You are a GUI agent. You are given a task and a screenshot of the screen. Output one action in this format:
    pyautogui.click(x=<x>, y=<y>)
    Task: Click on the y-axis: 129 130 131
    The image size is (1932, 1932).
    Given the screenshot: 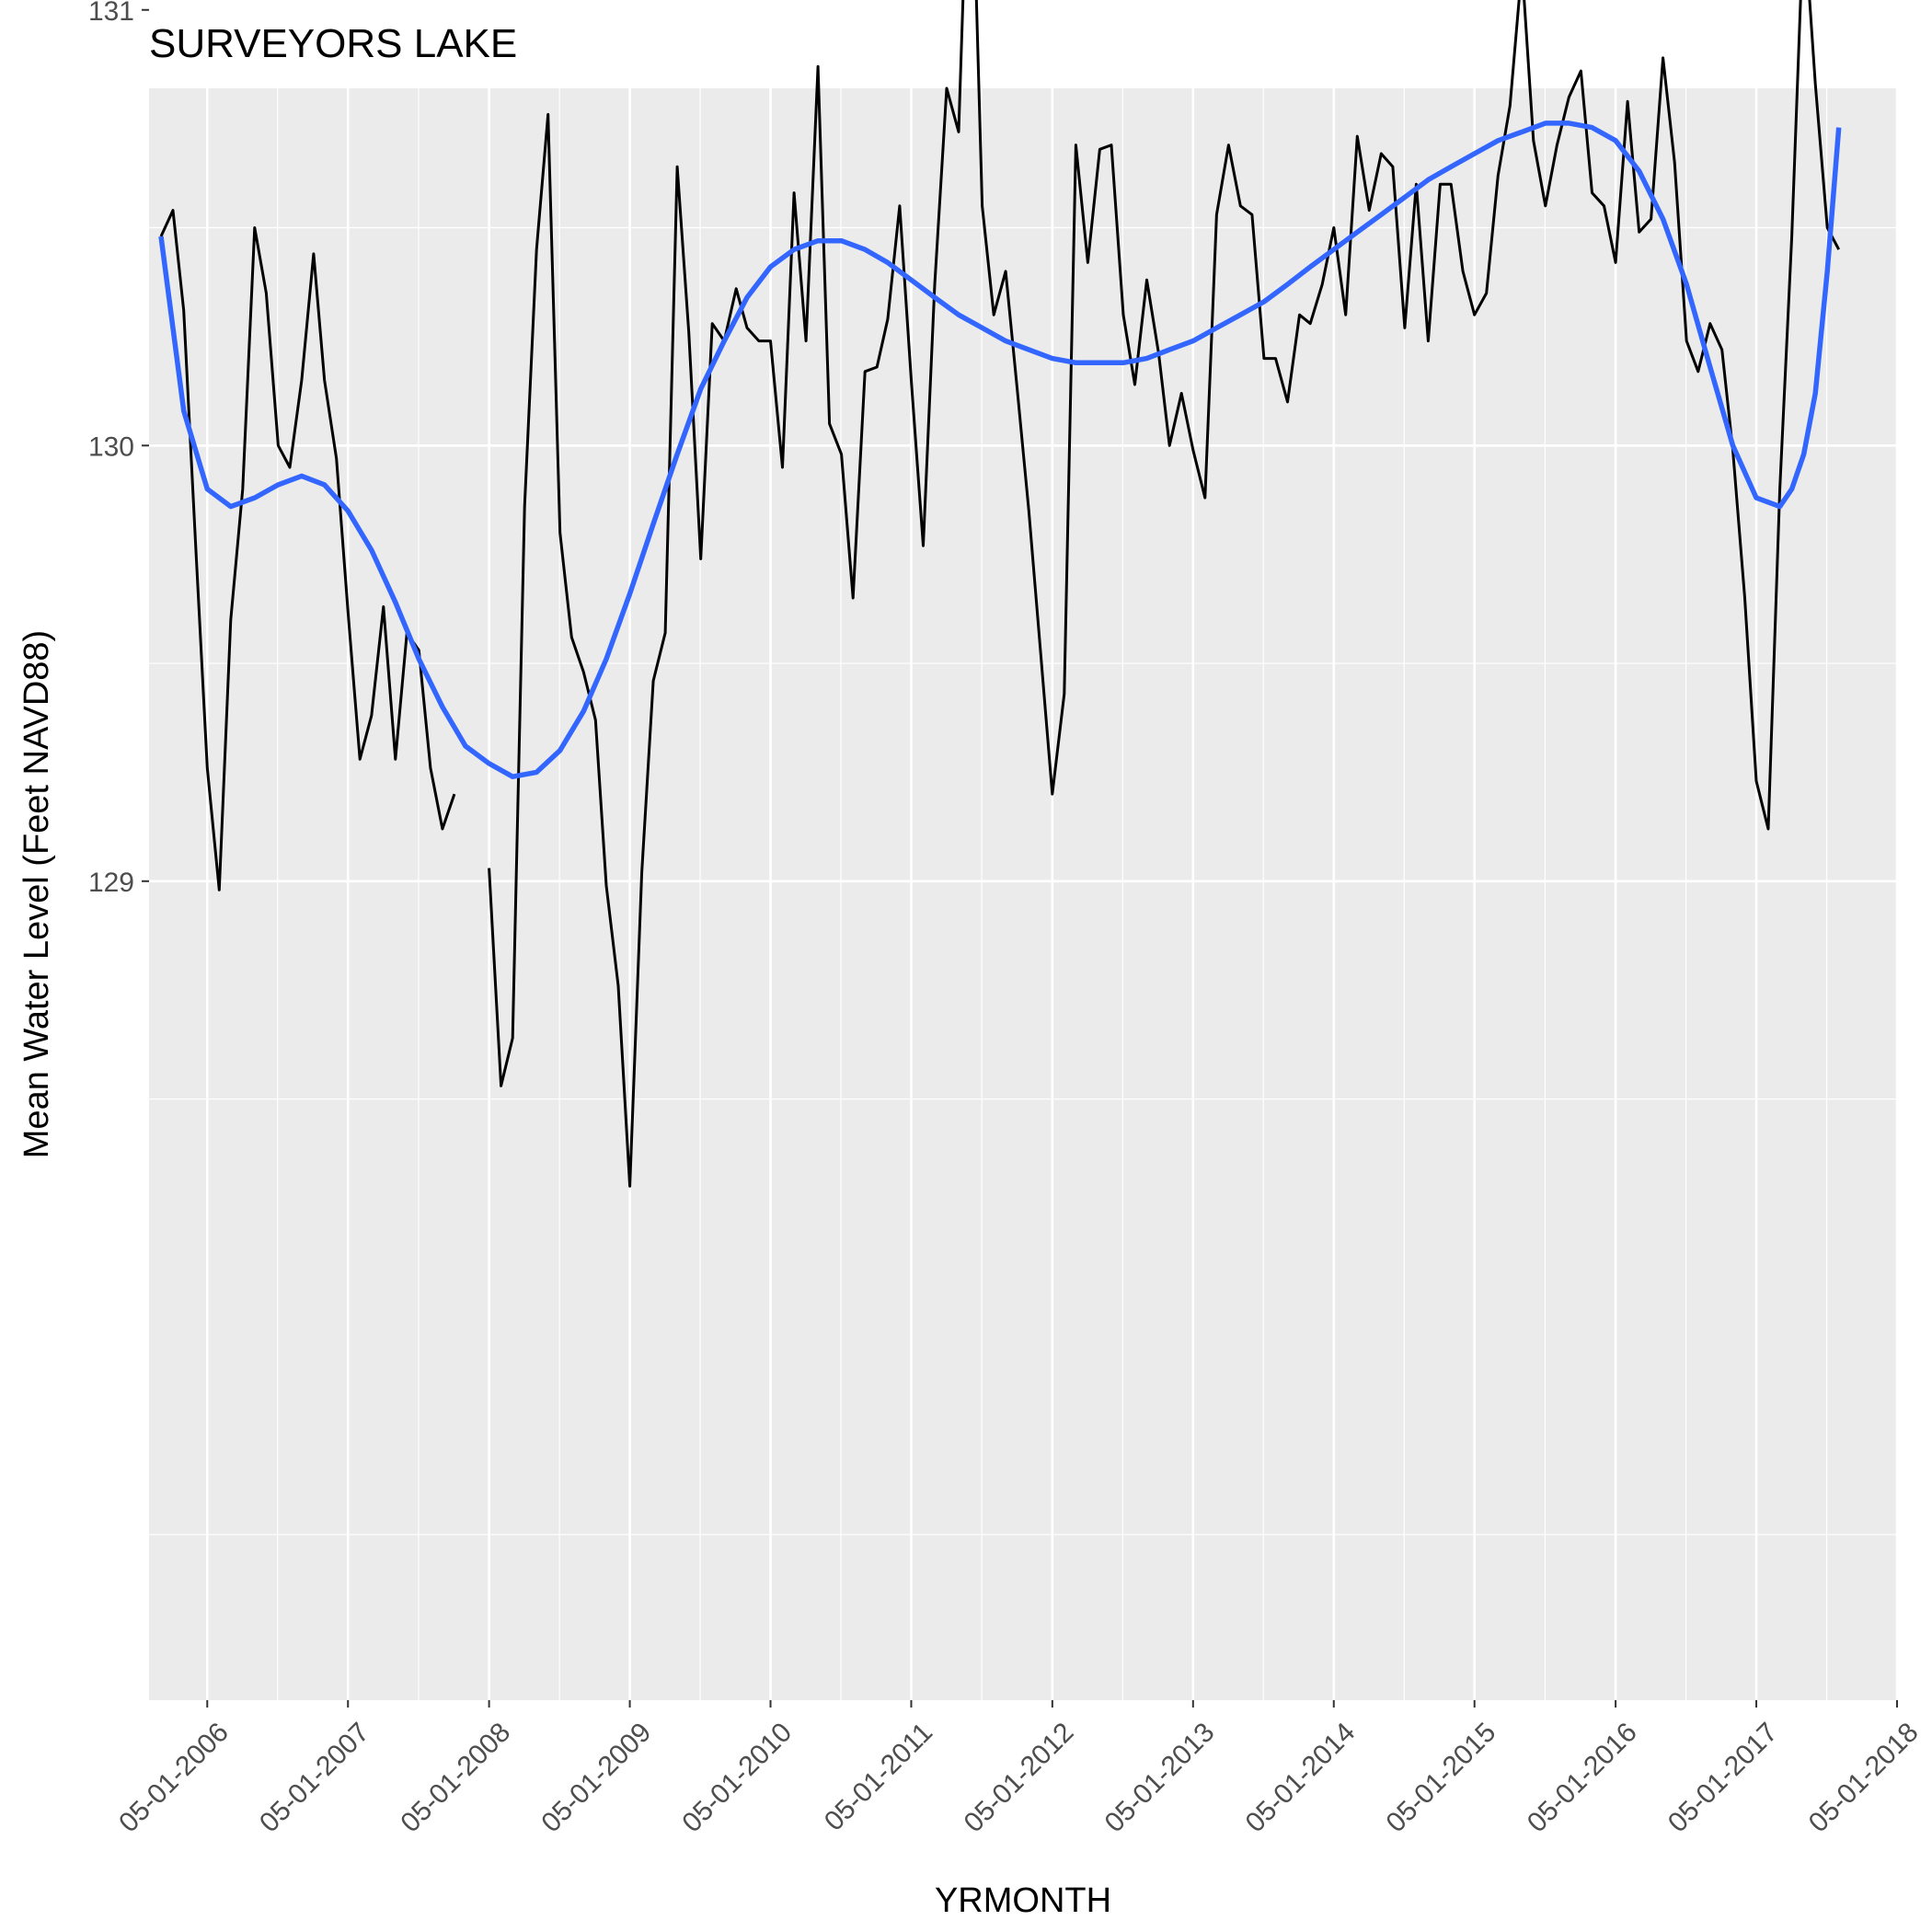 What is the action you would take?
    pyautogui.click(x=118, y=449)
    